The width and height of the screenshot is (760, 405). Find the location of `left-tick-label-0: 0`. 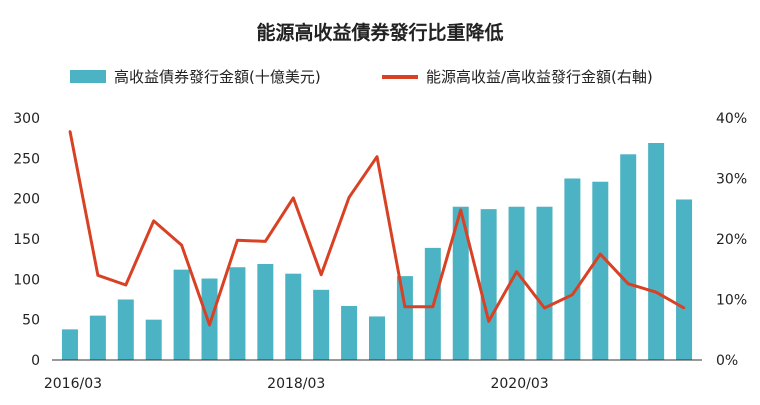

left-tick-label-0: 0 is located at coordinates (35, 361).